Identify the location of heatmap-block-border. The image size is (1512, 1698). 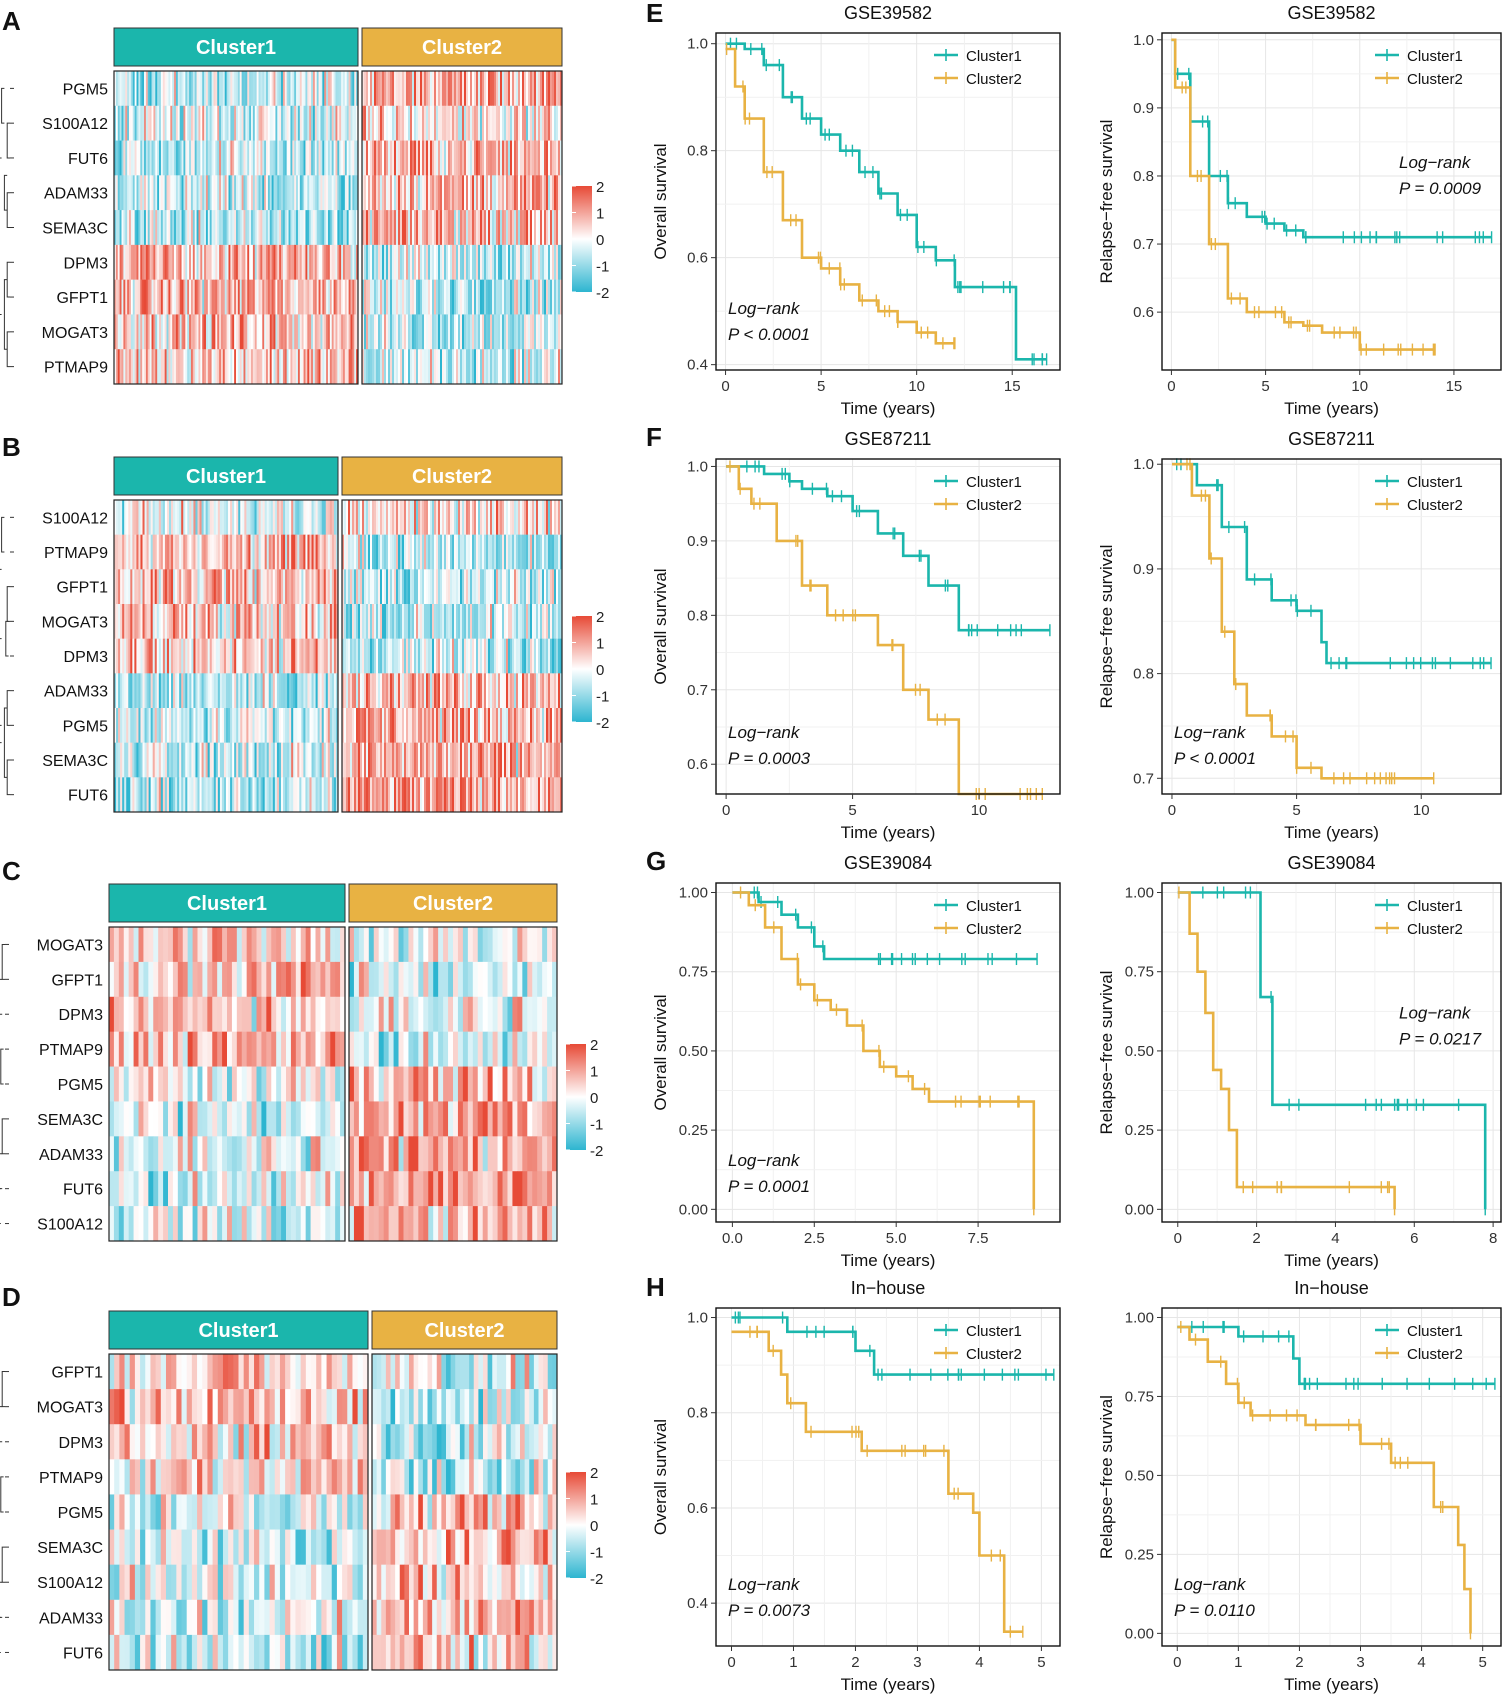
(236, 227).